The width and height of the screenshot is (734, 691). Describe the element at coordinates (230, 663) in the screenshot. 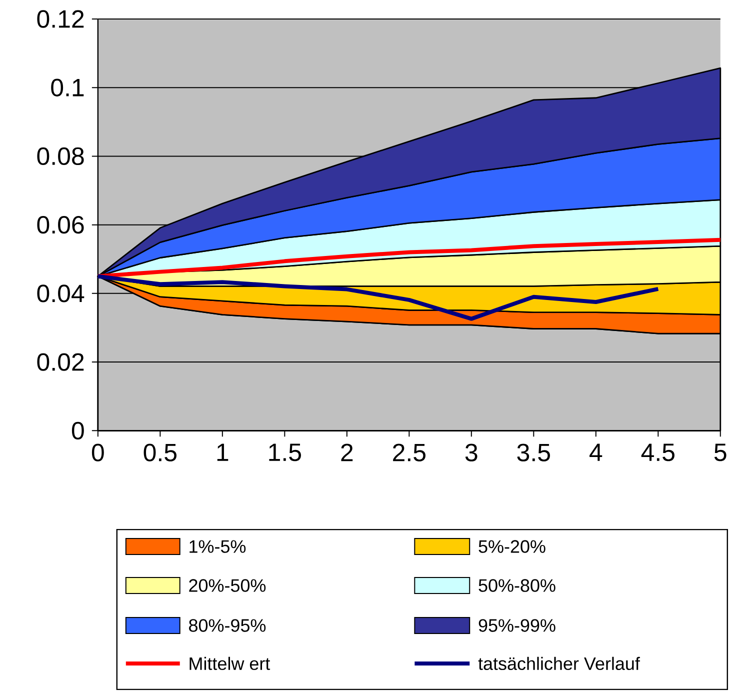

I see `legend-label: Mittelw ert` at that location.